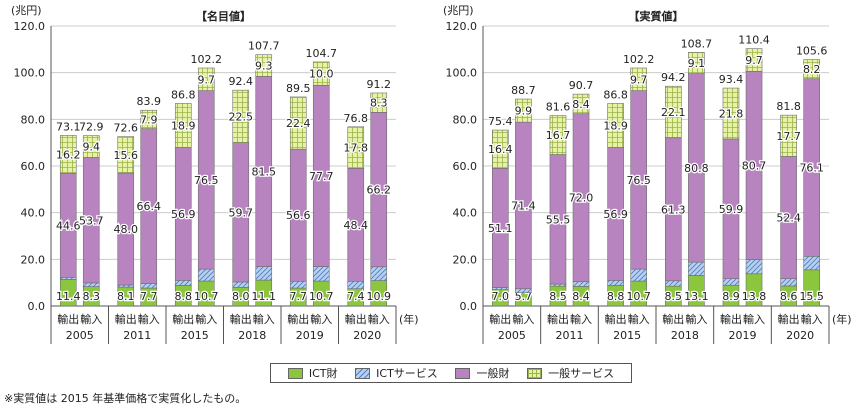 The height and width of the screenshot is (411, 866). Describe the element at coordinates (321, 176) in the screenshot. I see `data-label-general-goods: 77.7` at that location.